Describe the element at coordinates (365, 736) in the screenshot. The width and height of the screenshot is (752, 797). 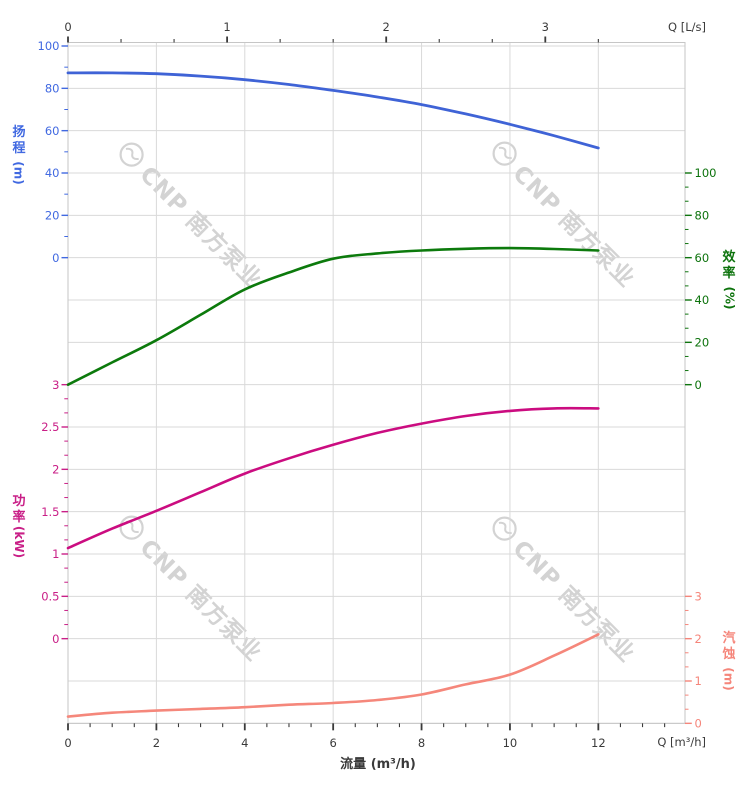
I see `x-axis-bottom: 0 2 4 6 8 10 12` at that location.